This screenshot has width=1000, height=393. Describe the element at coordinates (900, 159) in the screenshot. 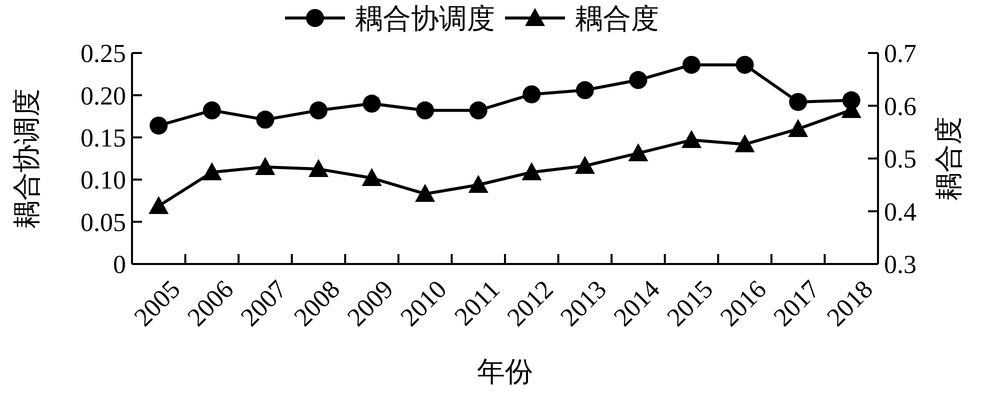

I see `y2-tick-label: 0.5` at that location.